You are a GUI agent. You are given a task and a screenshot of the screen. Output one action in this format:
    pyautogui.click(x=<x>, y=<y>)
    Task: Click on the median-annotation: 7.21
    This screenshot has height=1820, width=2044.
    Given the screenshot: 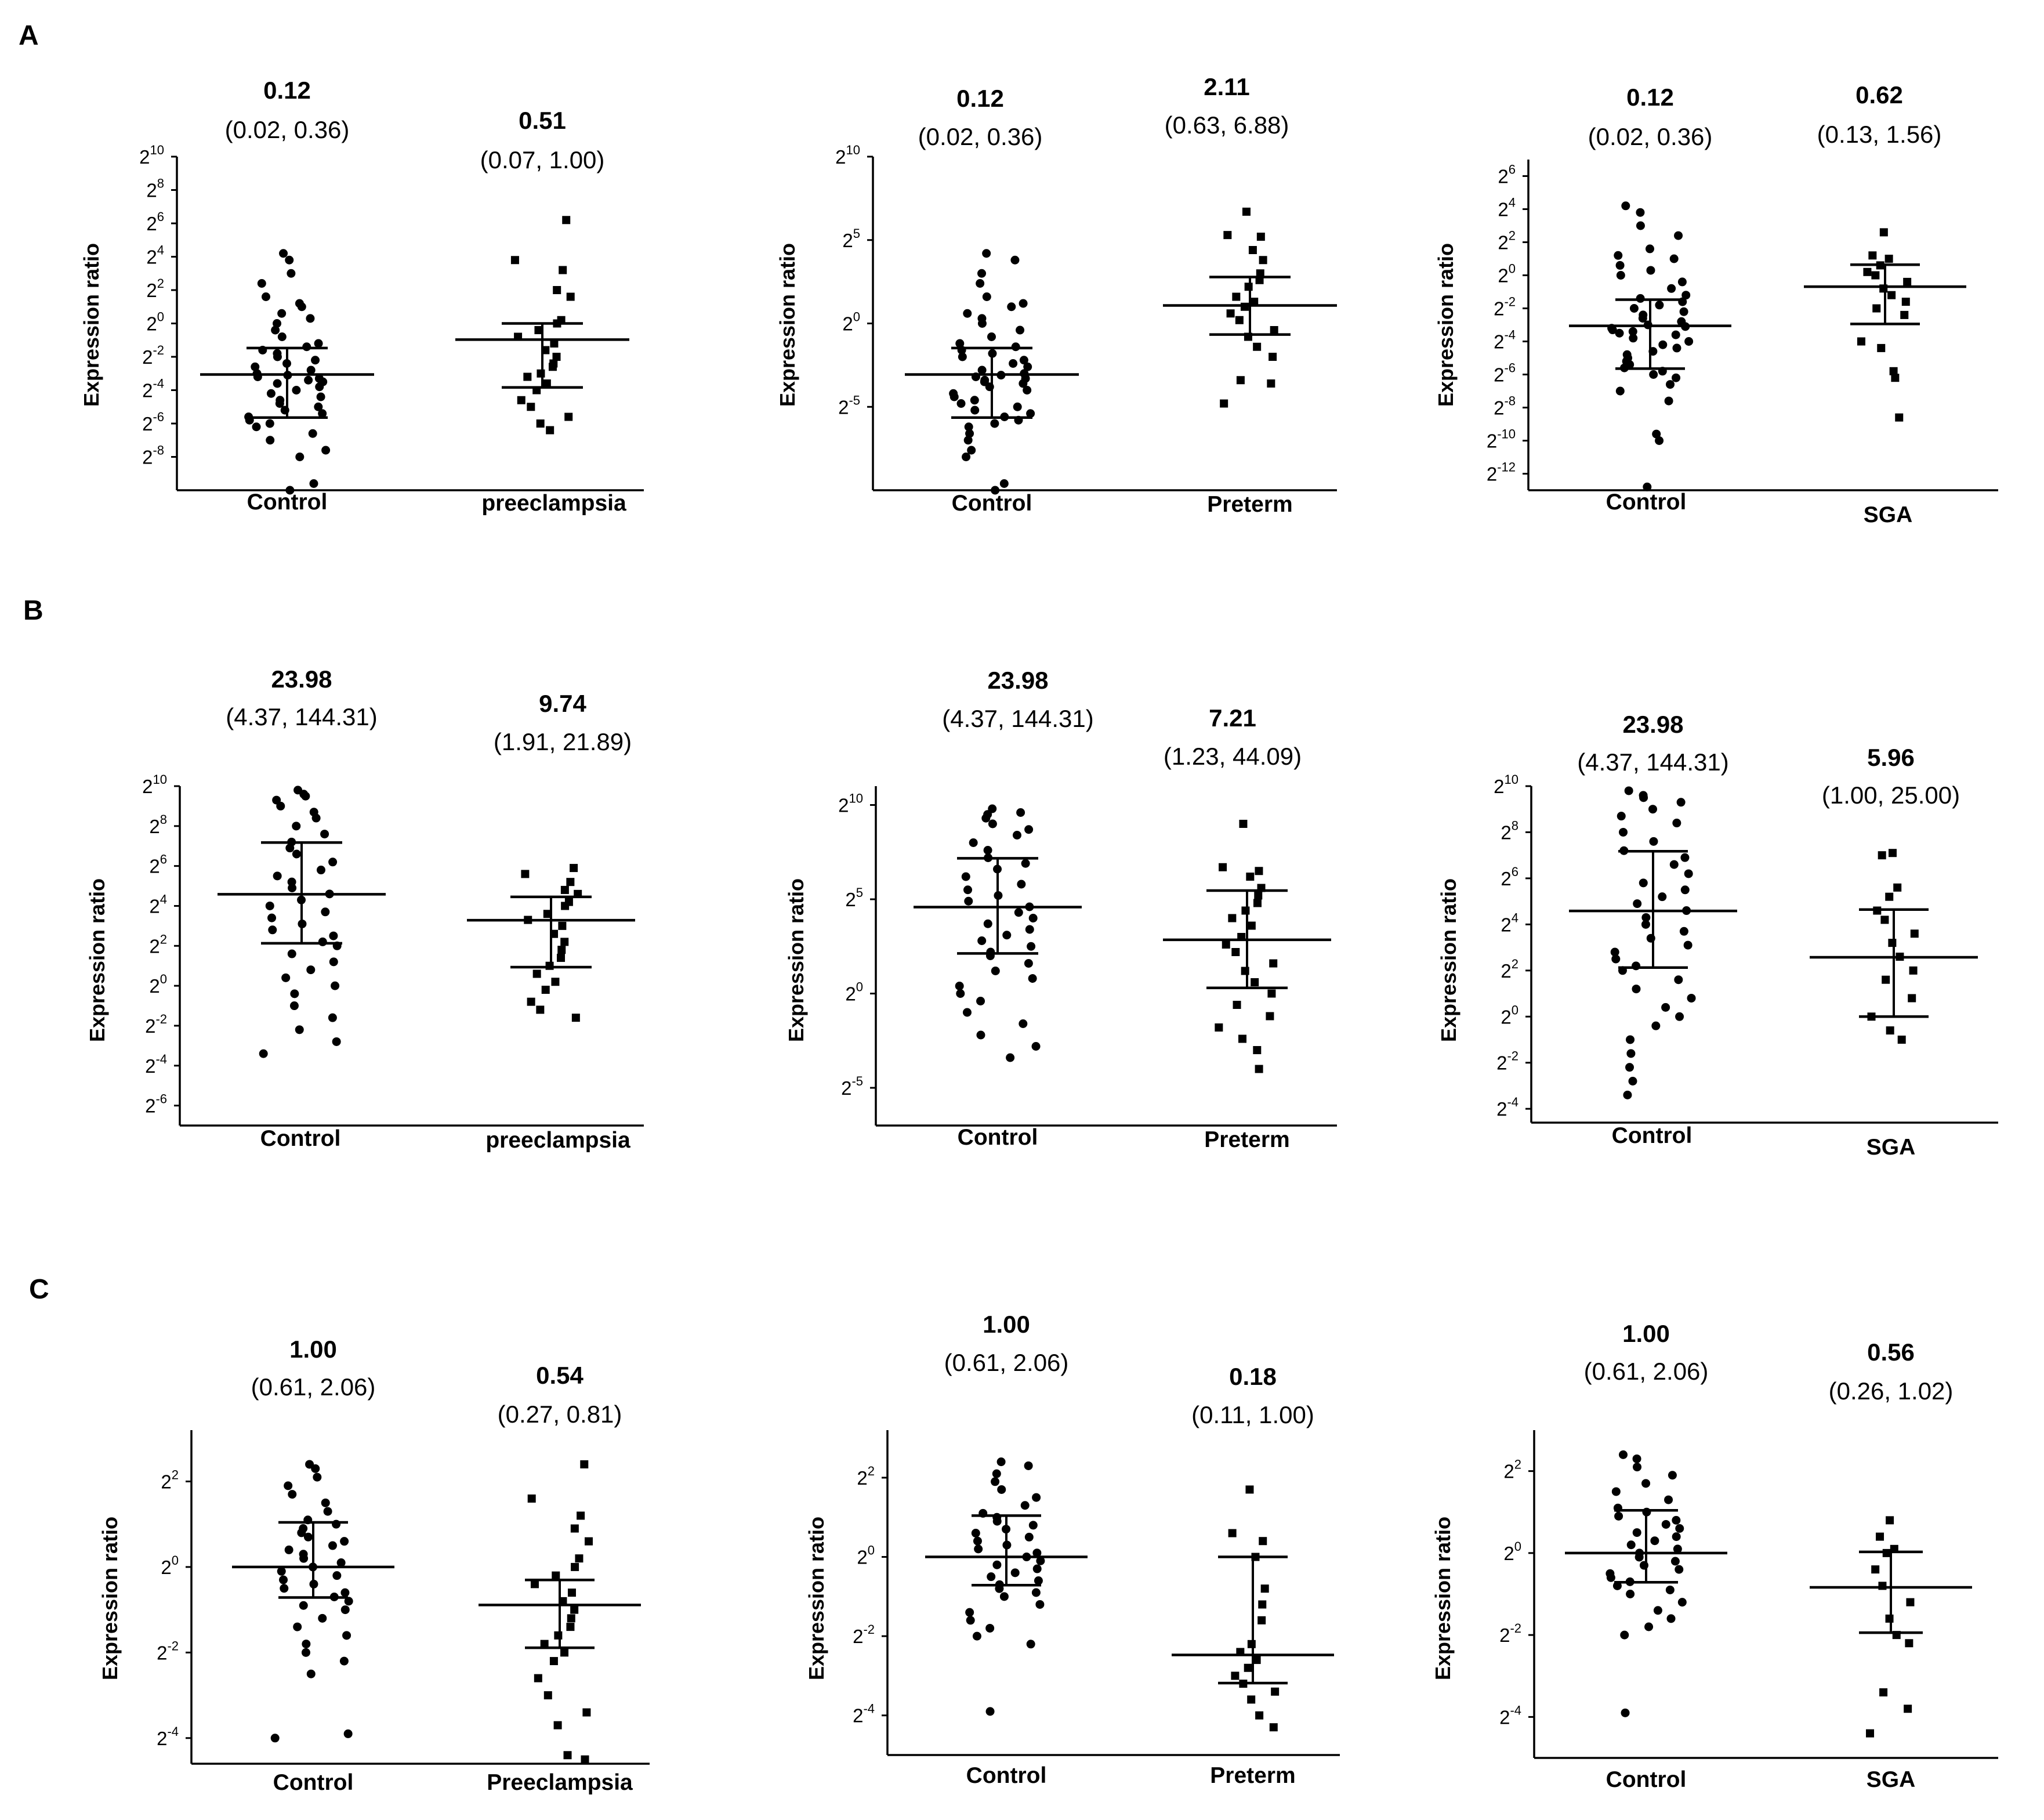 What is the action you would take?
    pyautogui.click(x=1232, y=718)
    